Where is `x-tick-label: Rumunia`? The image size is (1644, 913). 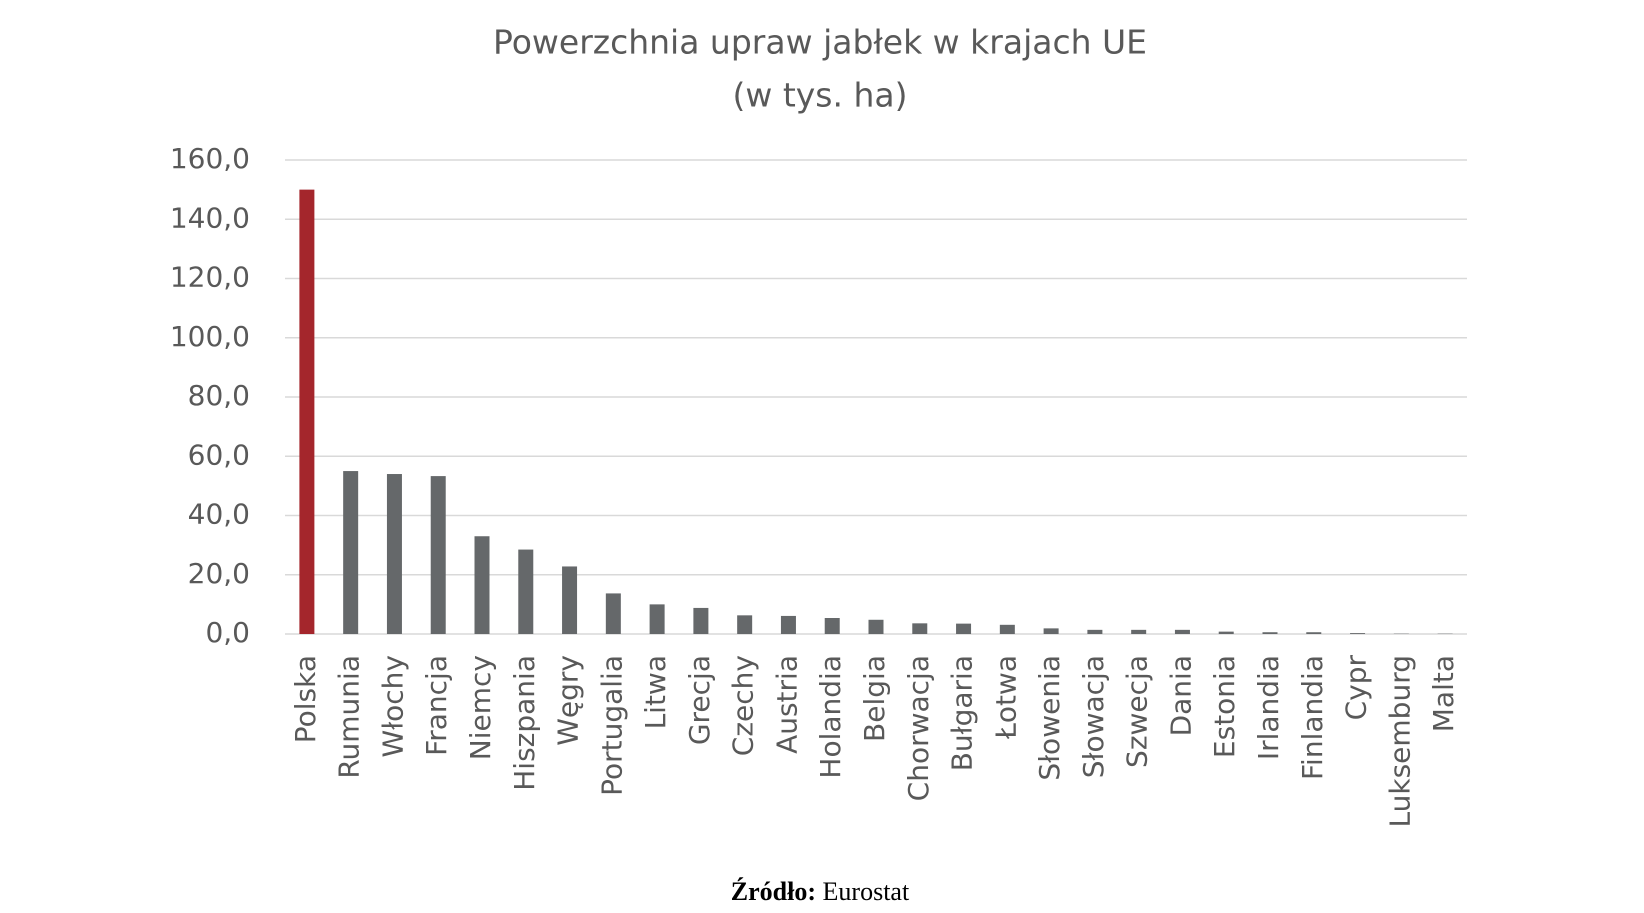 x-tick-label: Rumunia is located at coordinates (349, 717).